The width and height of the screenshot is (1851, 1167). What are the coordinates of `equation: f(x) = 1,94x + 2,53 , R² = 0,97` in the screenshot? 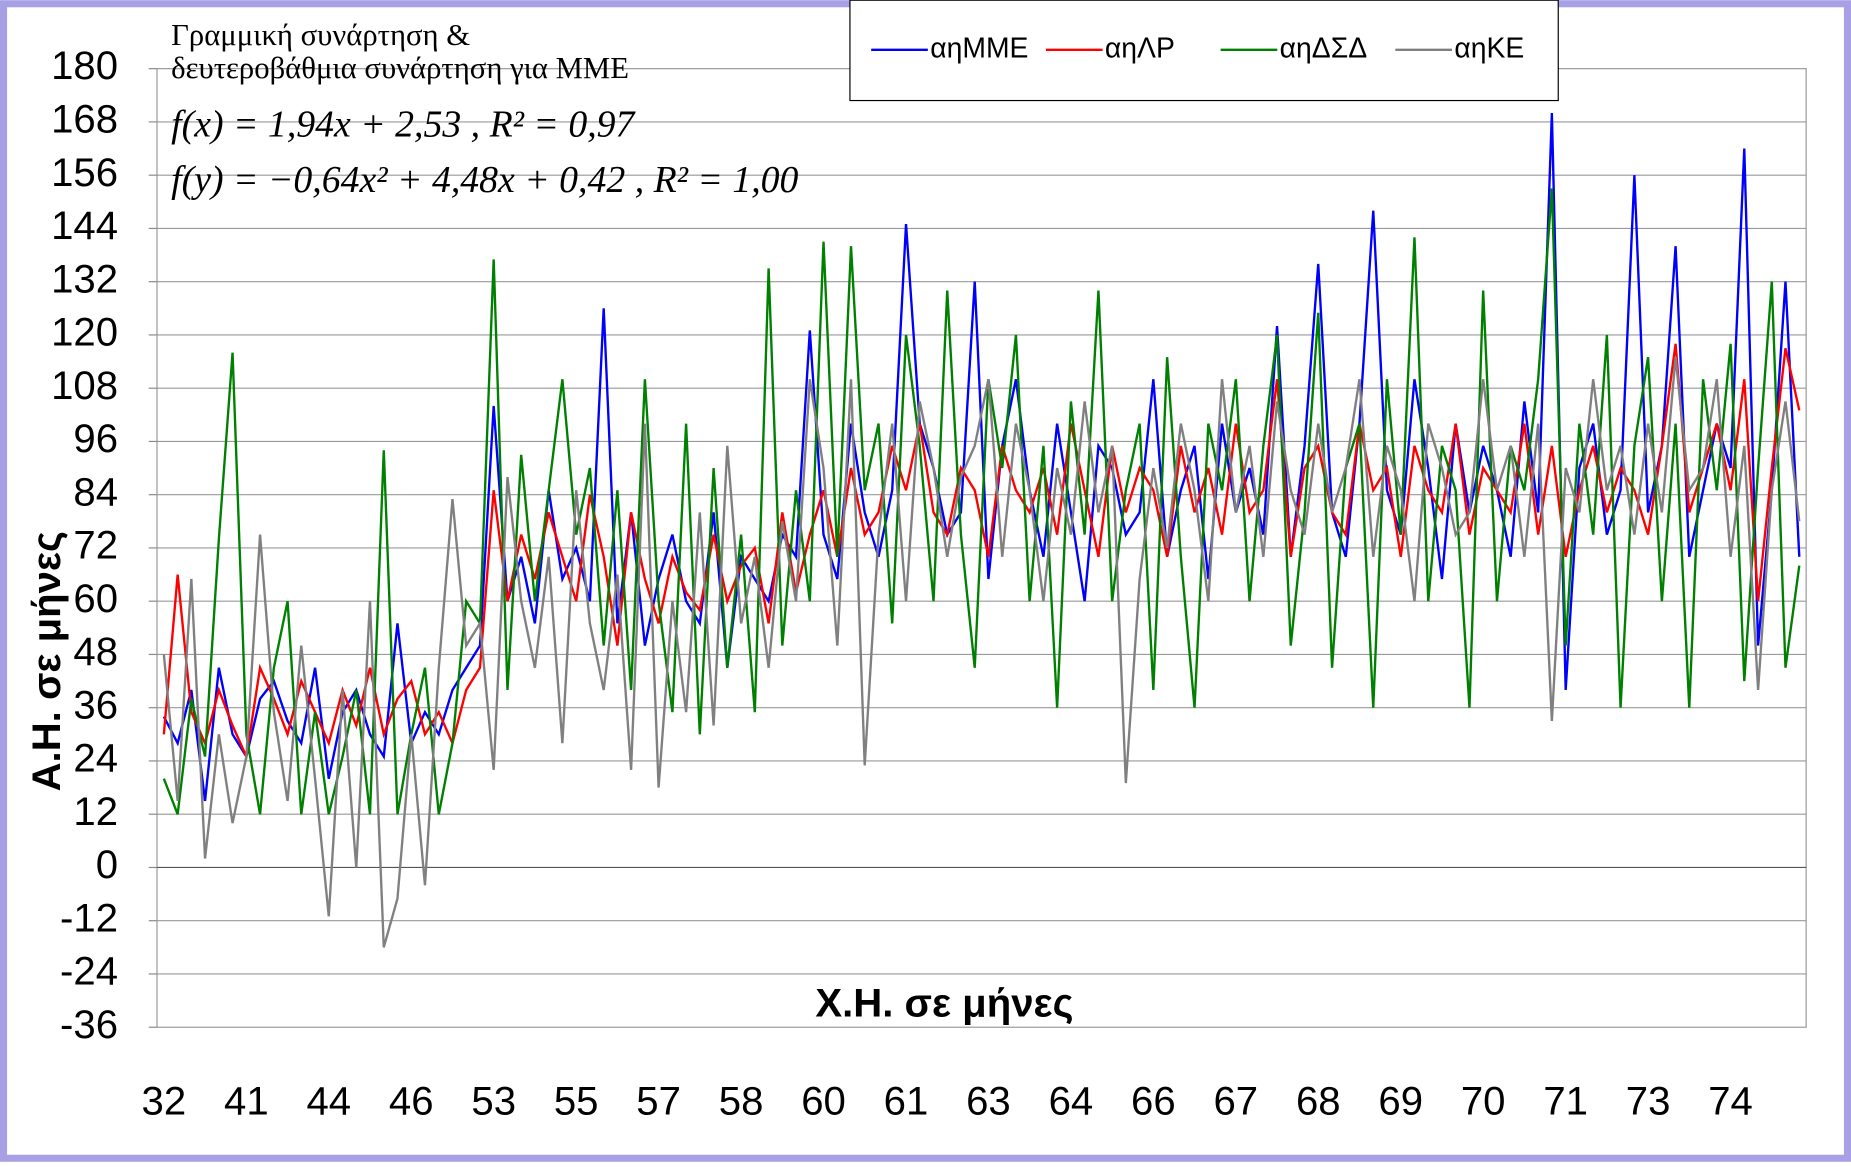 It's located at (403, 124).